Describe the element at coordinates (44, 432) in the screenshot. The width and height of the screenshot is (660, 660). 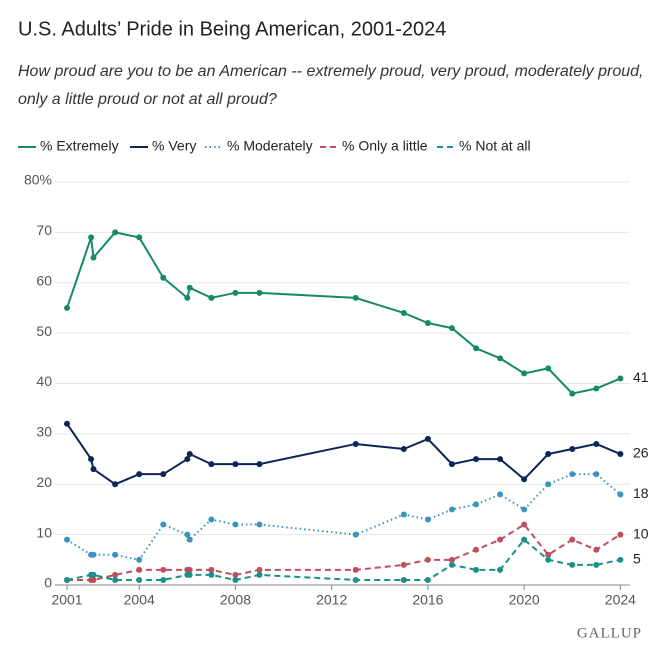
I see `y-tick-label: 30` at that location.